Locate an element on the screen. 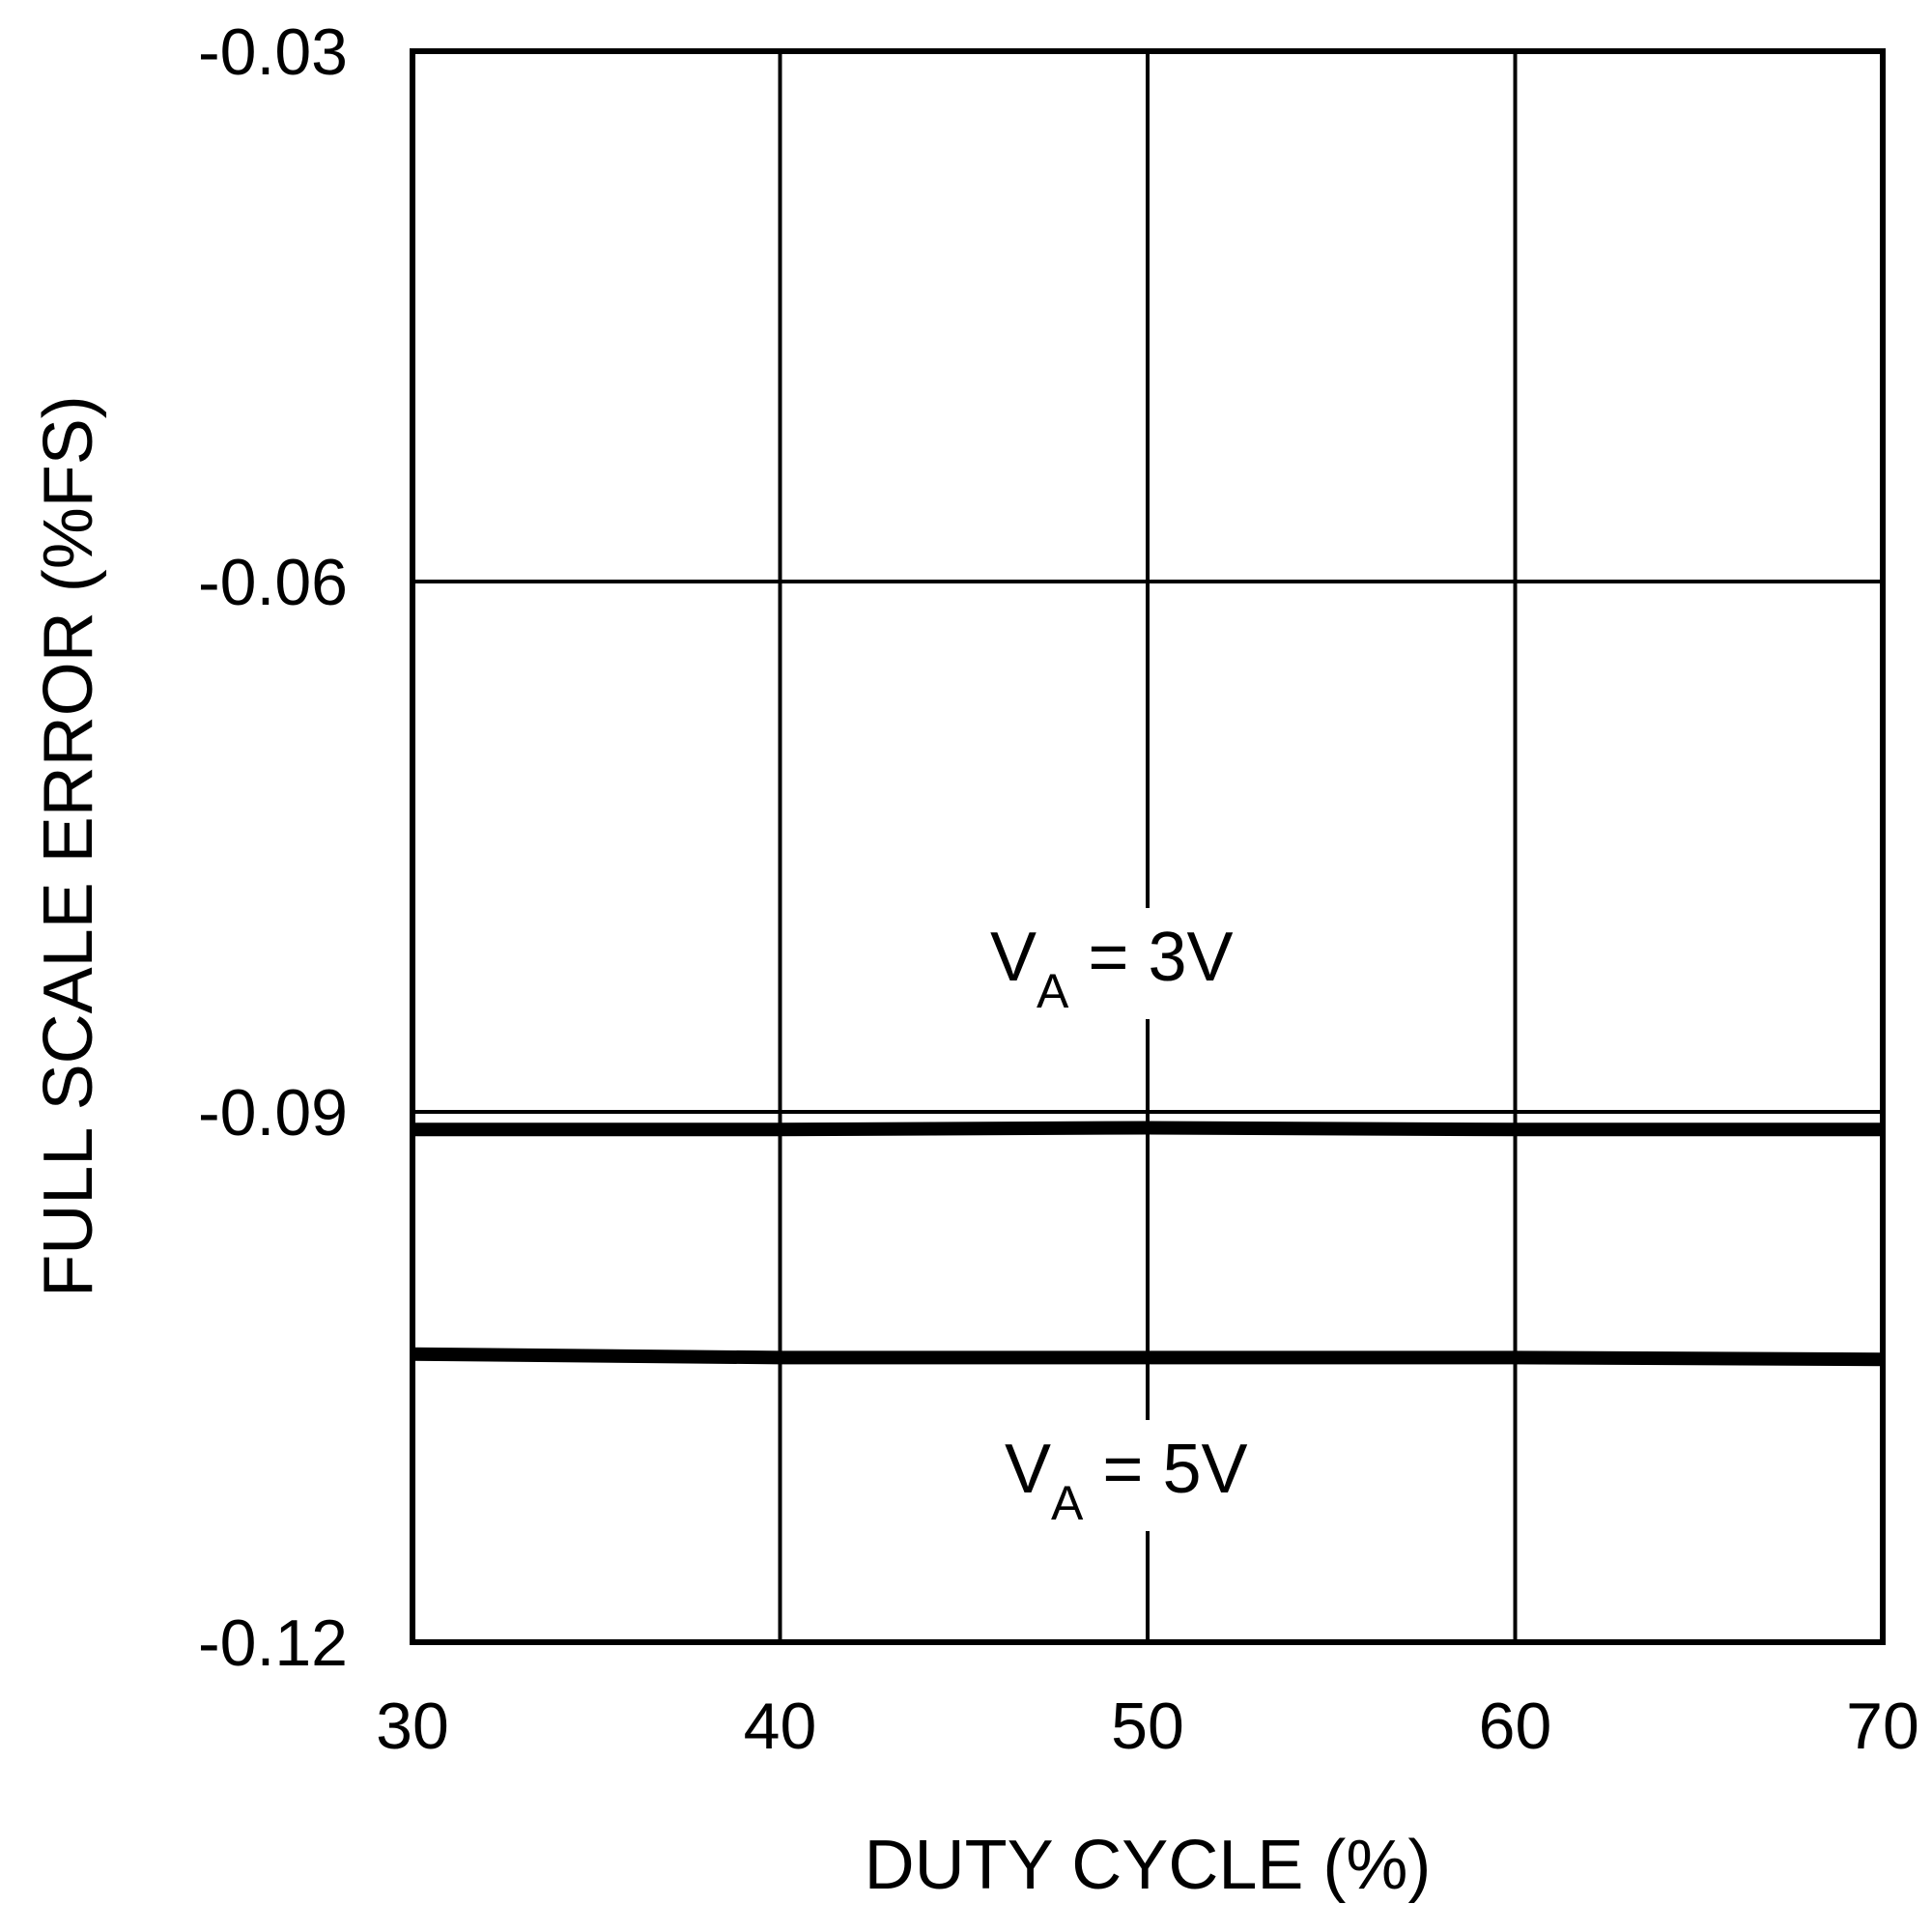  annotation-va-5v: VA = 5V is located at coordinates (1126, 1480).